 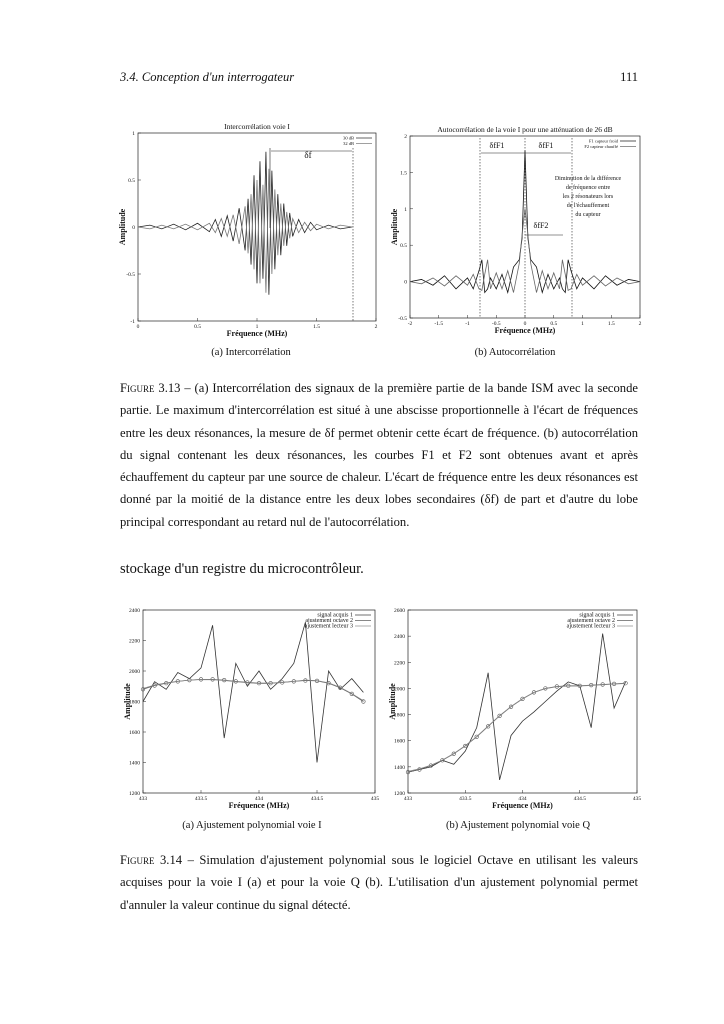 What do you see at coordinates (410, 324) in the screenshot?
I see `x-tick-label: -2` at bounding box center [410, 324].